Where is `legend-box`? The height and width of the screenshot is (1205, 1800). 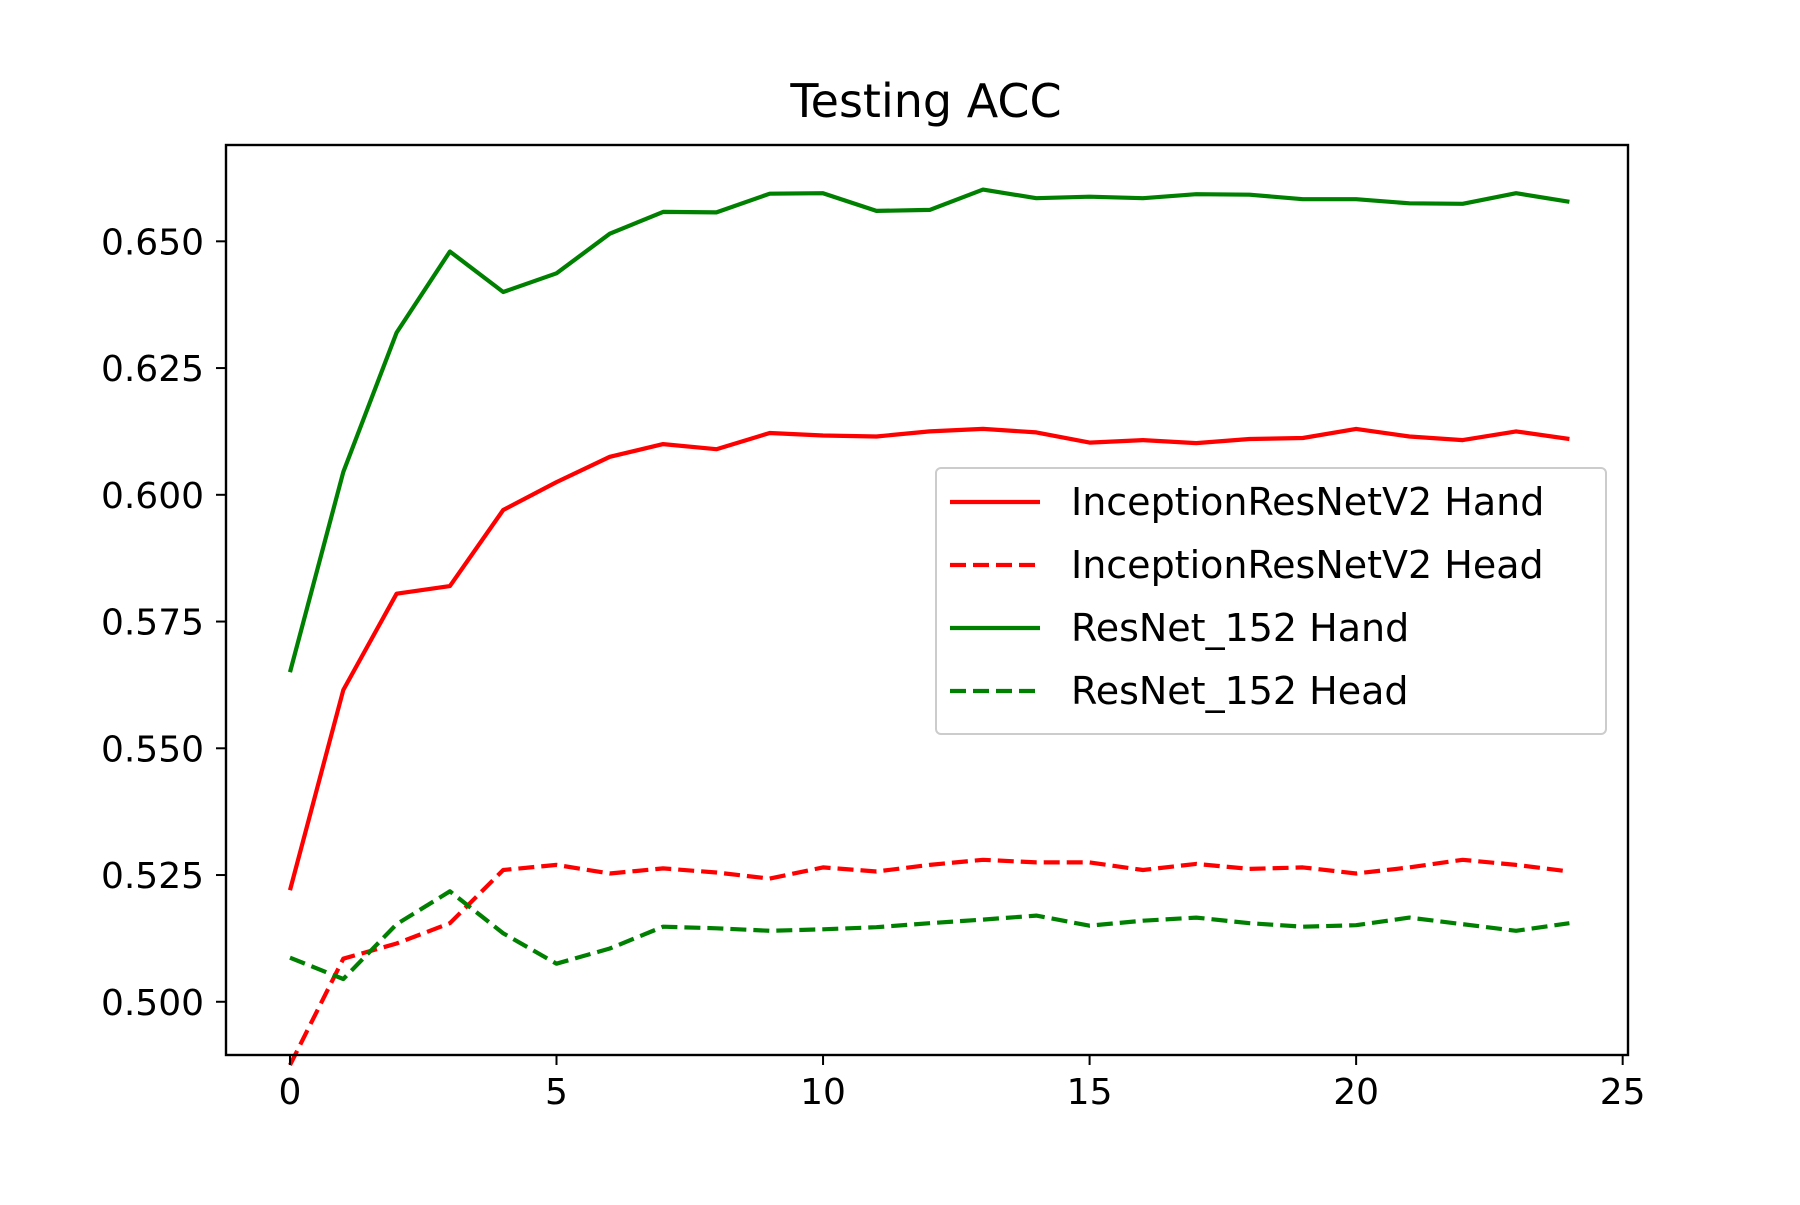
legend-box is located at coordinates (1271, 601).